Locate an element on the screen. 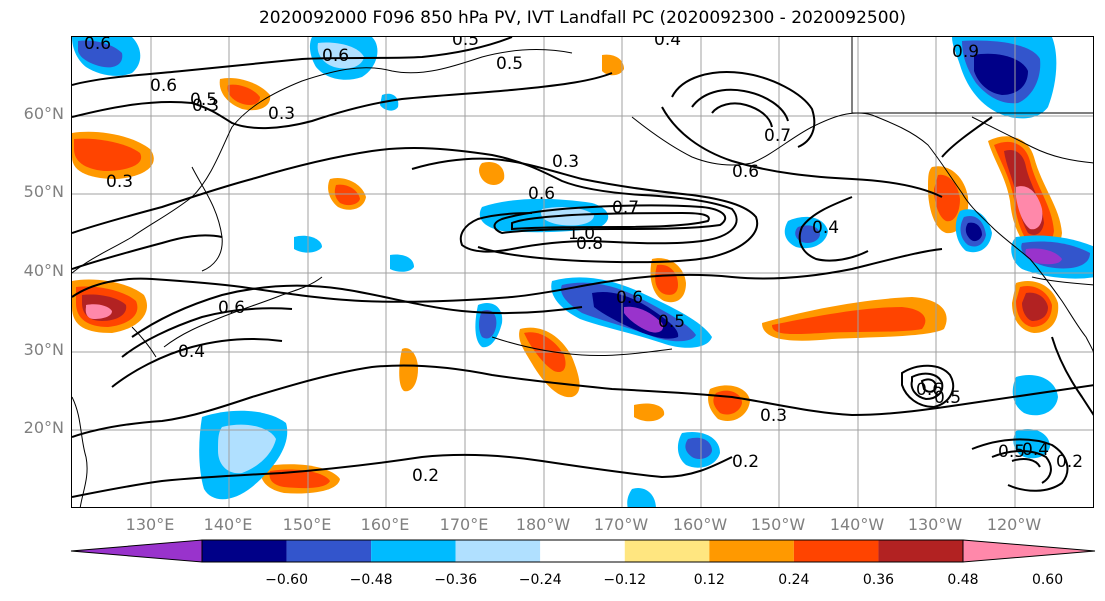 This screenshot has width=1105, height=601. lat-label-50n: 50°N is located at coordinates (43, 191).